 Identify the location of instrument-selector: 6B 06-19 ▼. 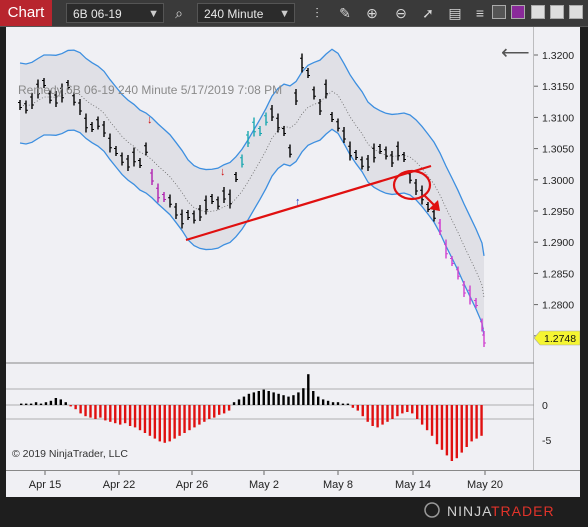
(115, 13).